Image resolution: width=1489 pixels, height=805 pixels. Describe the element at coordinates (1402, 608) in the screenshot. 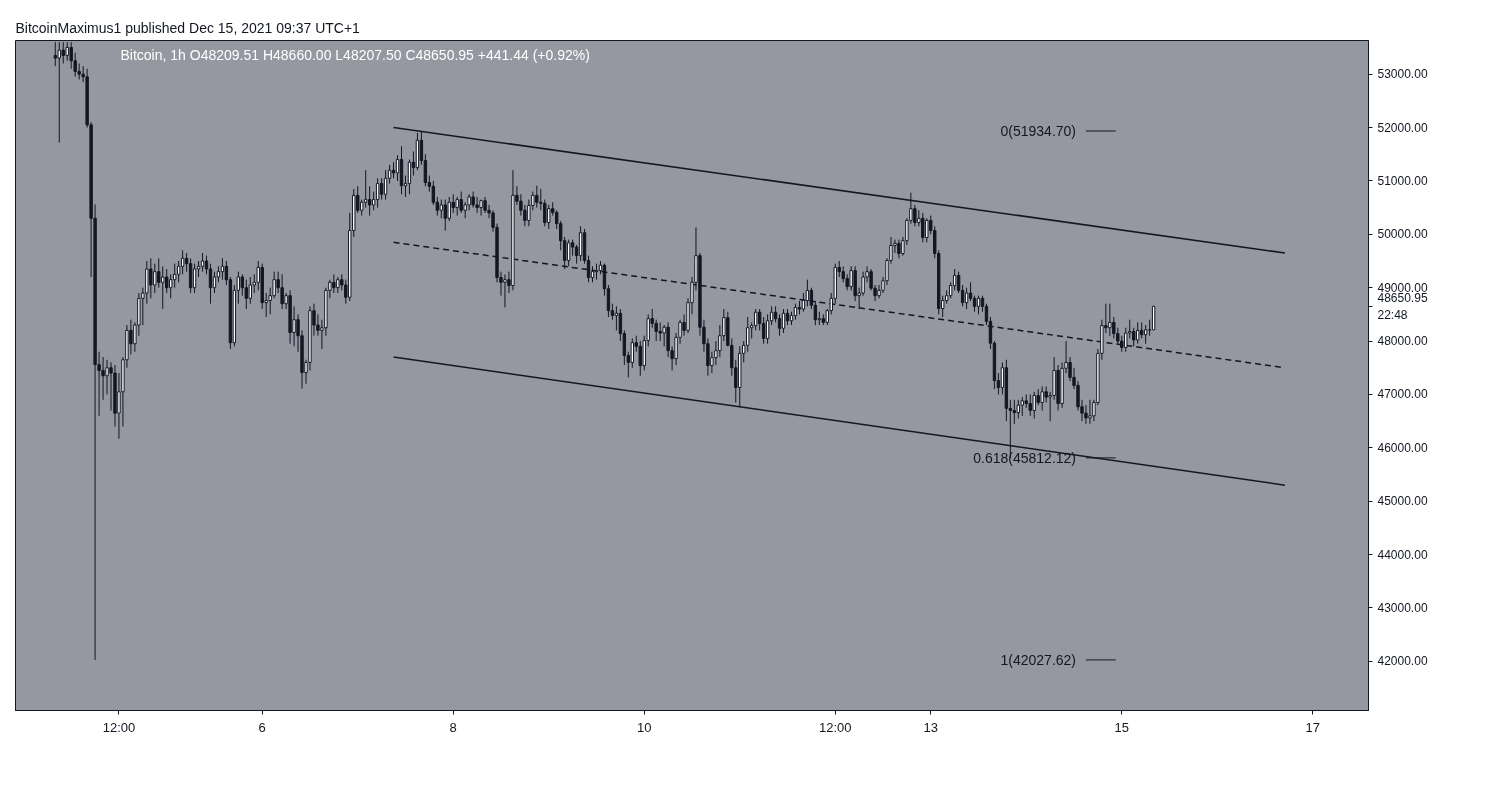

I see `y-tick-label: 43000.00` at that location.